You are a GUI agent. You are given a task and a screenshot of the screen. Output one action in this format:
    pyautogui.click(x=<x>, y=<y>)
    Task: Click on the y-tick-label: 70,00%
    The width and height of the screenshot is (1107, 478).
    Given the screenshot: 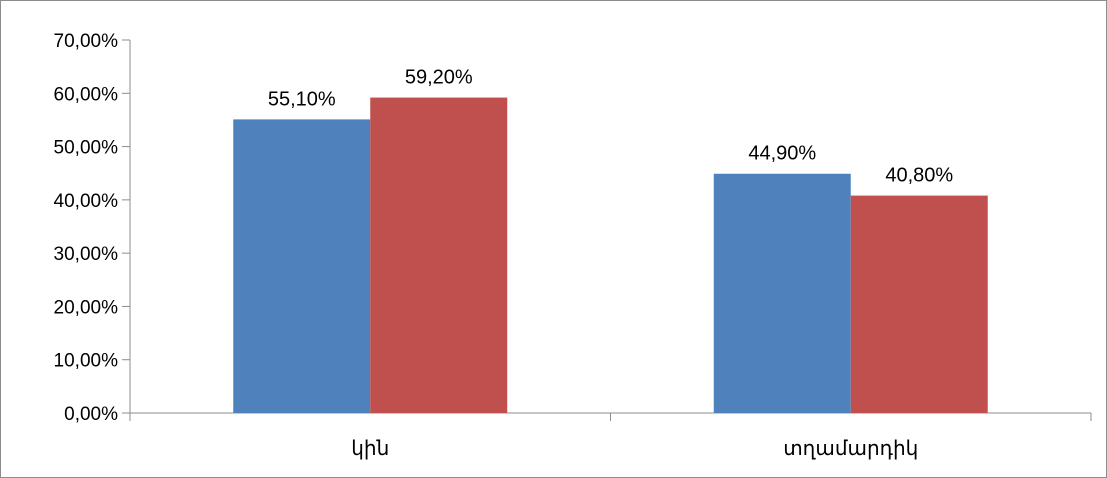 What is the action you would take?
    pyautogui.click(x=86, y=41)
    